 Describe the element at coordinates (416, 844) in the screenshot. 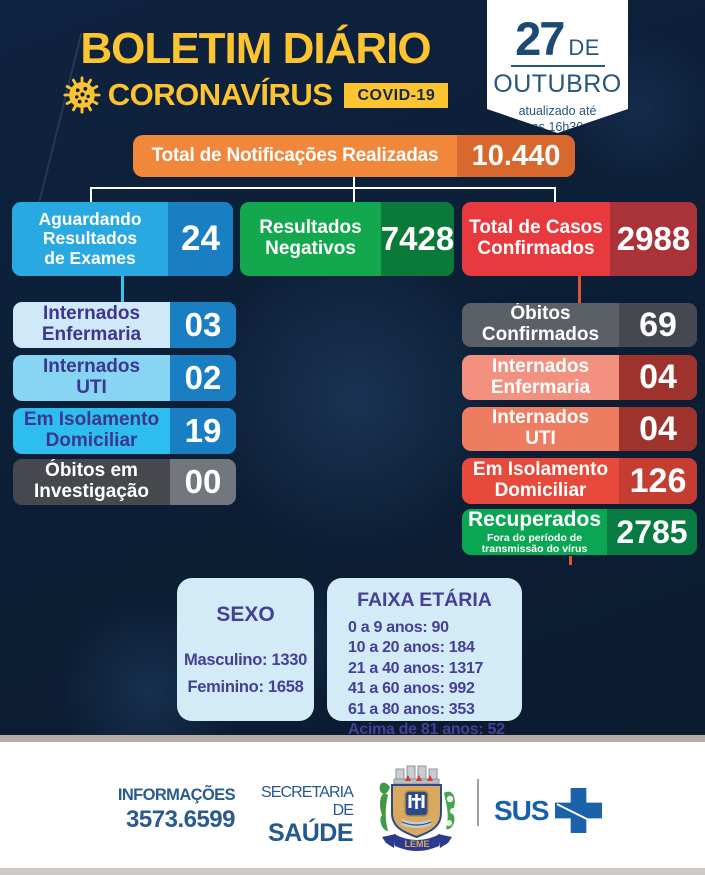

I see `crest-ribbon-text: LEME` at that location.